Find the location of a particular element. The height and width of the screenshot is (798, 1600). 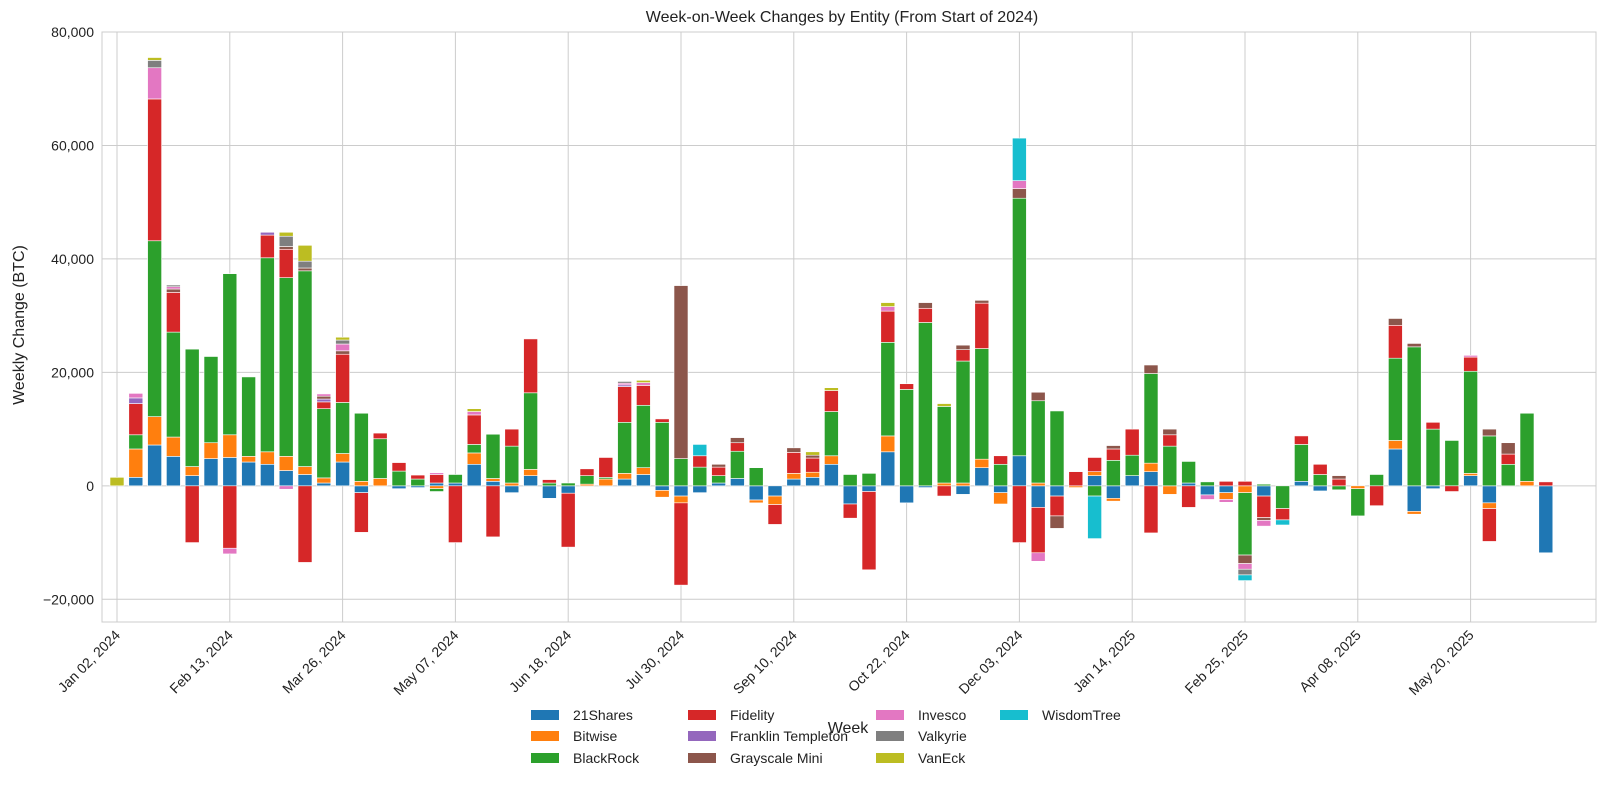

bar-segment-wisdomtree is located at coordinates (700, 450).